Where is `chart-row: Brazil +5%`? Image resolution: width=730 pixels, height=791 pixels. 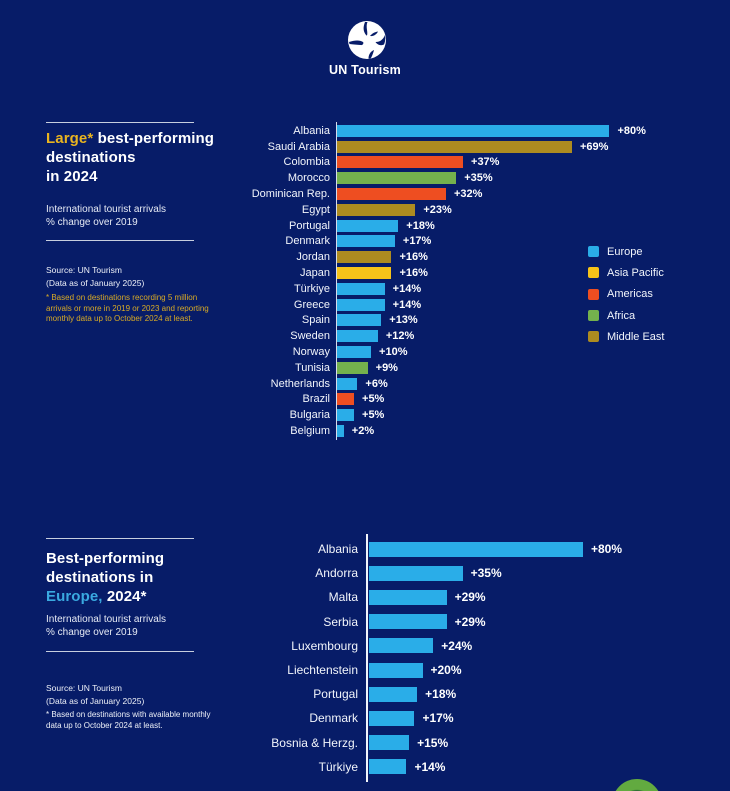
chart-row: Brazil +5% is located at coordinates (398, 400).